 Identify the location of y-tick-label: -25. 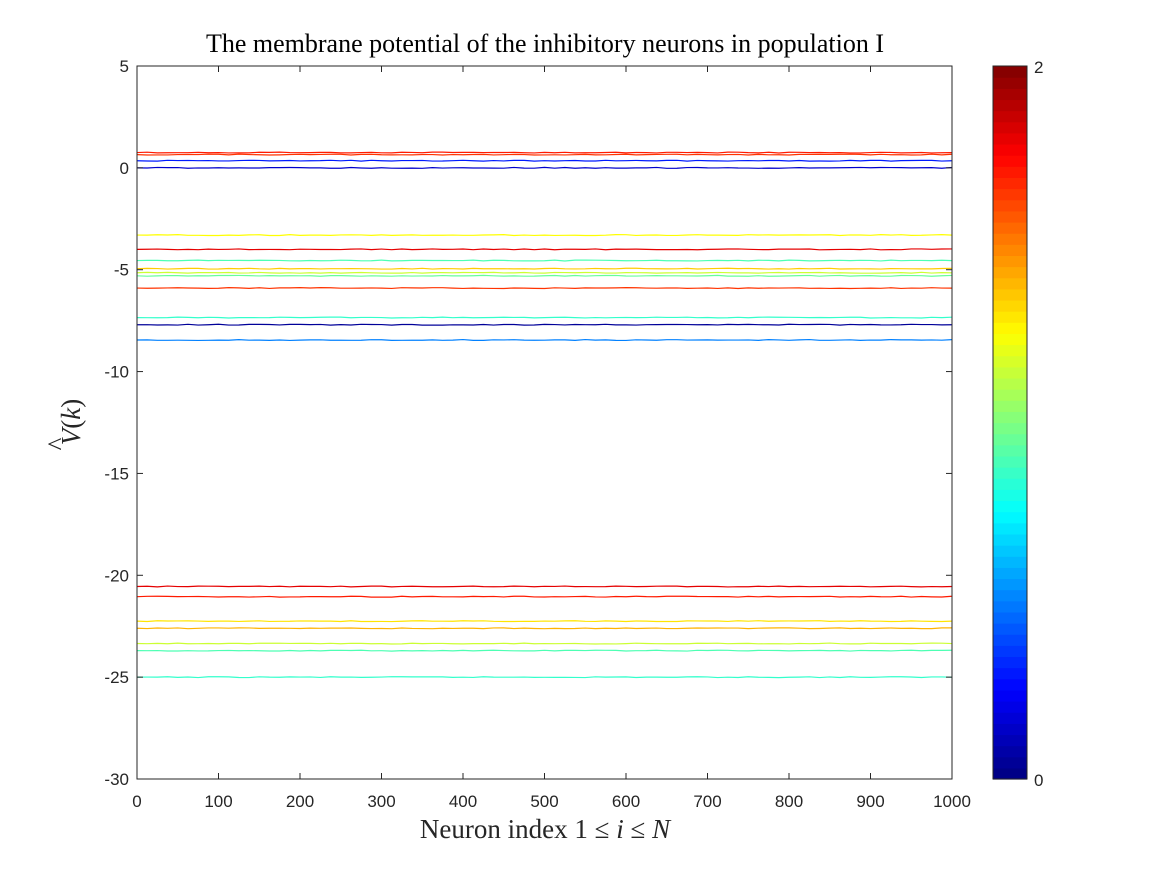
(116, 677).